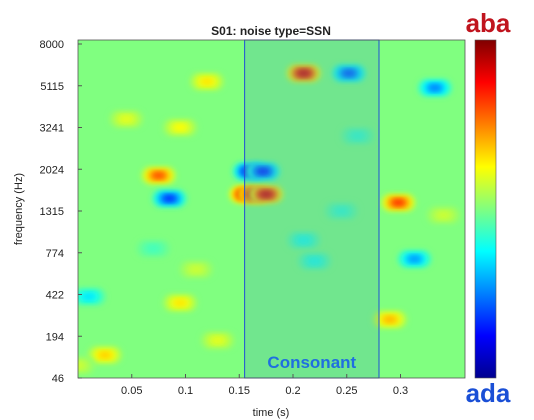 This screenshot has height=420, width=534. What do you see at coordinates (55, 254) in the screenshot?
I see `y-tick-label-3: 774` at bounding box center [55, 254].